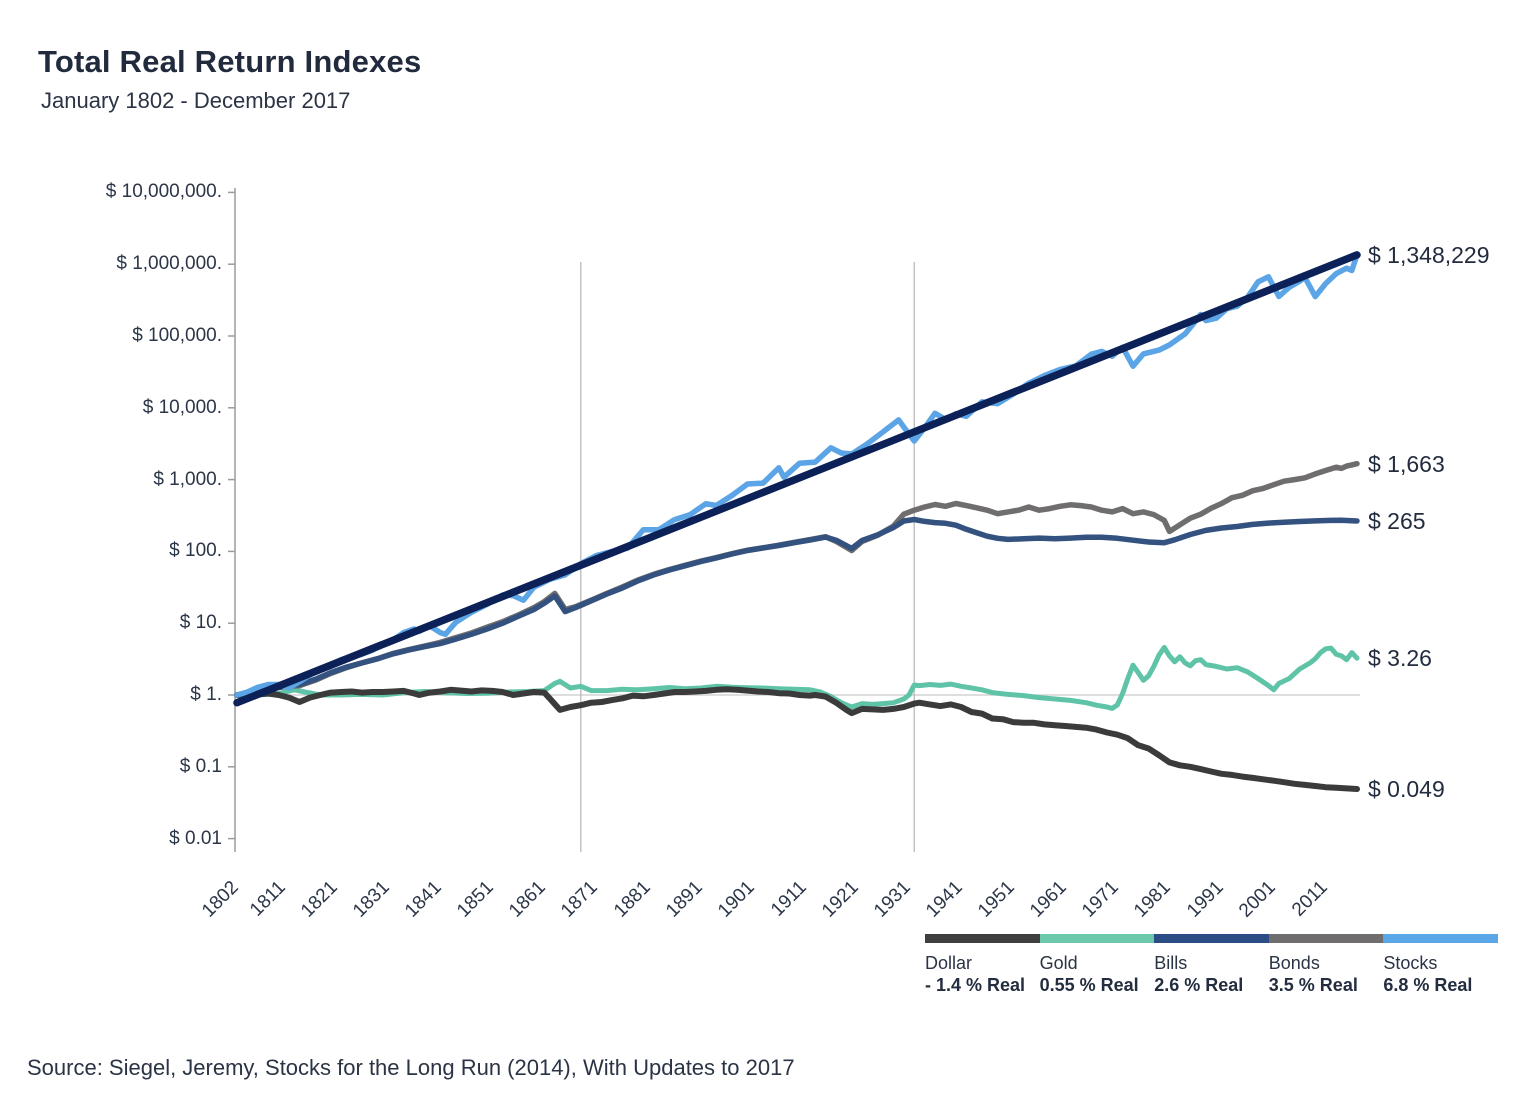 This screenshot has height=1097, width=1536. Describe the element at coordinates (200, 623) in the screenshot. I see `y-axis-label: $ 10.` at that location.